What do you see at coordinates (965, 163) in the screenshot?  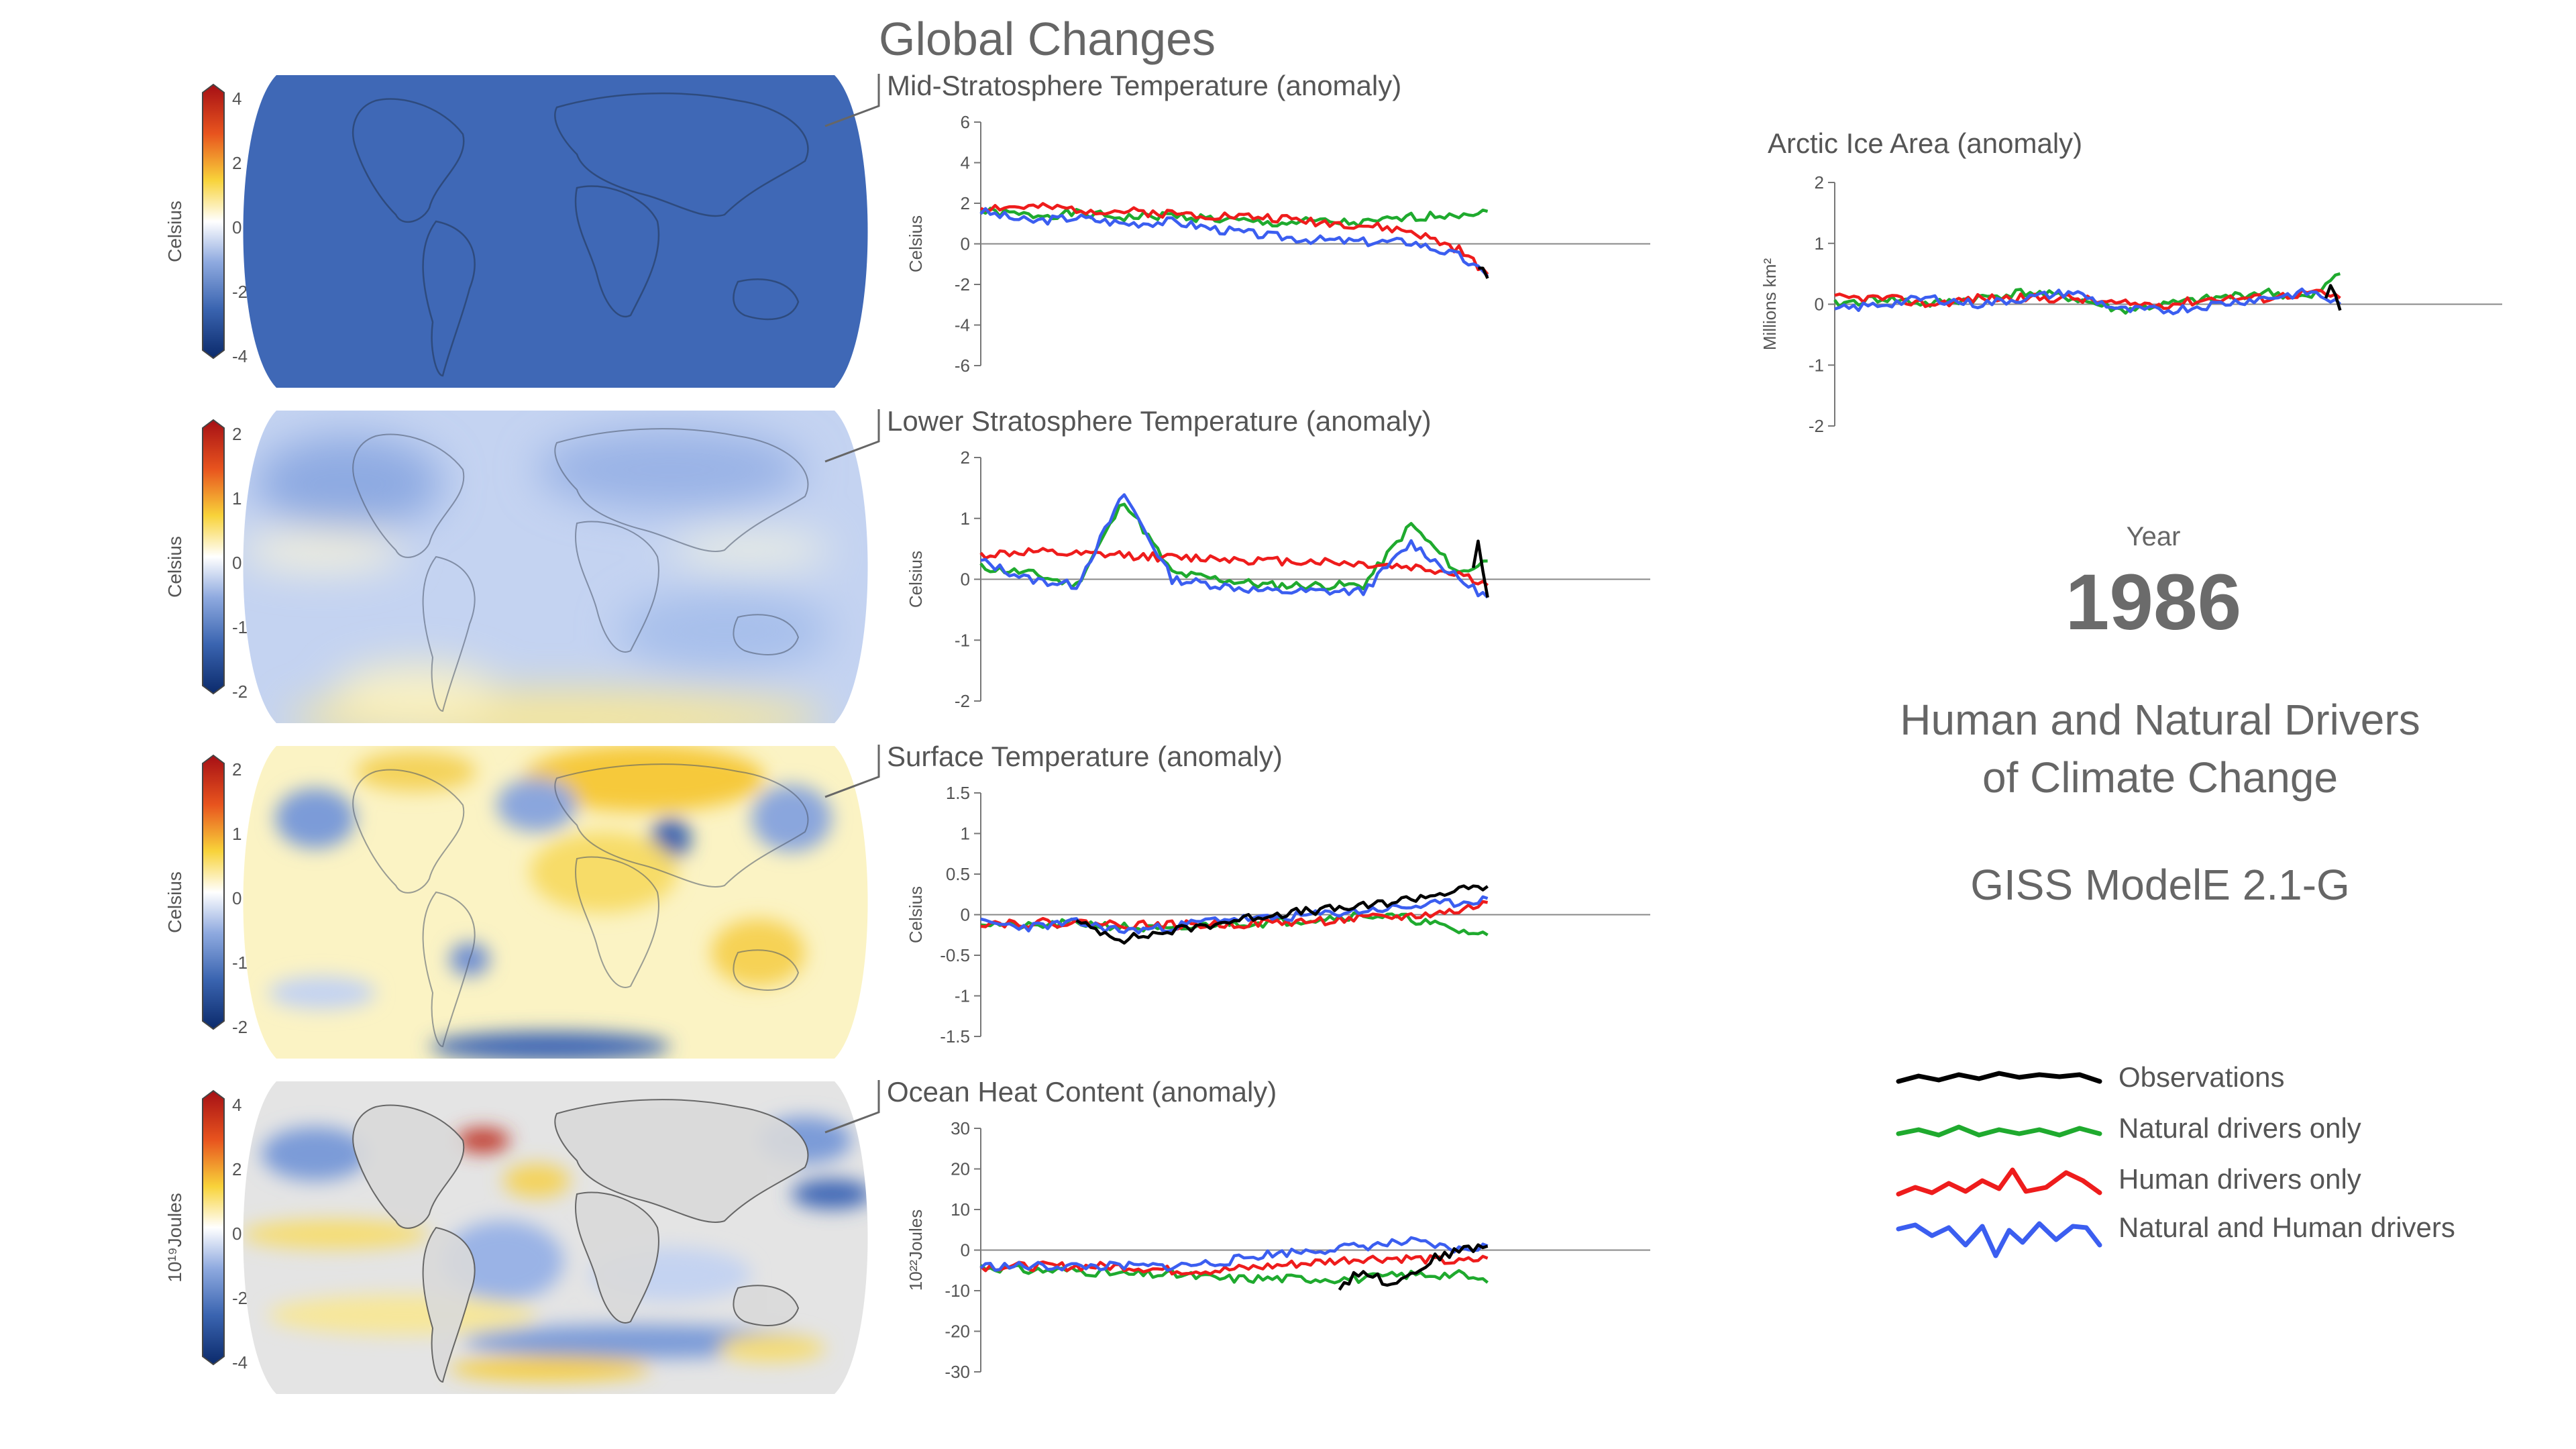 I see `y-tick-label: 4` at bounding box center [965, 163].